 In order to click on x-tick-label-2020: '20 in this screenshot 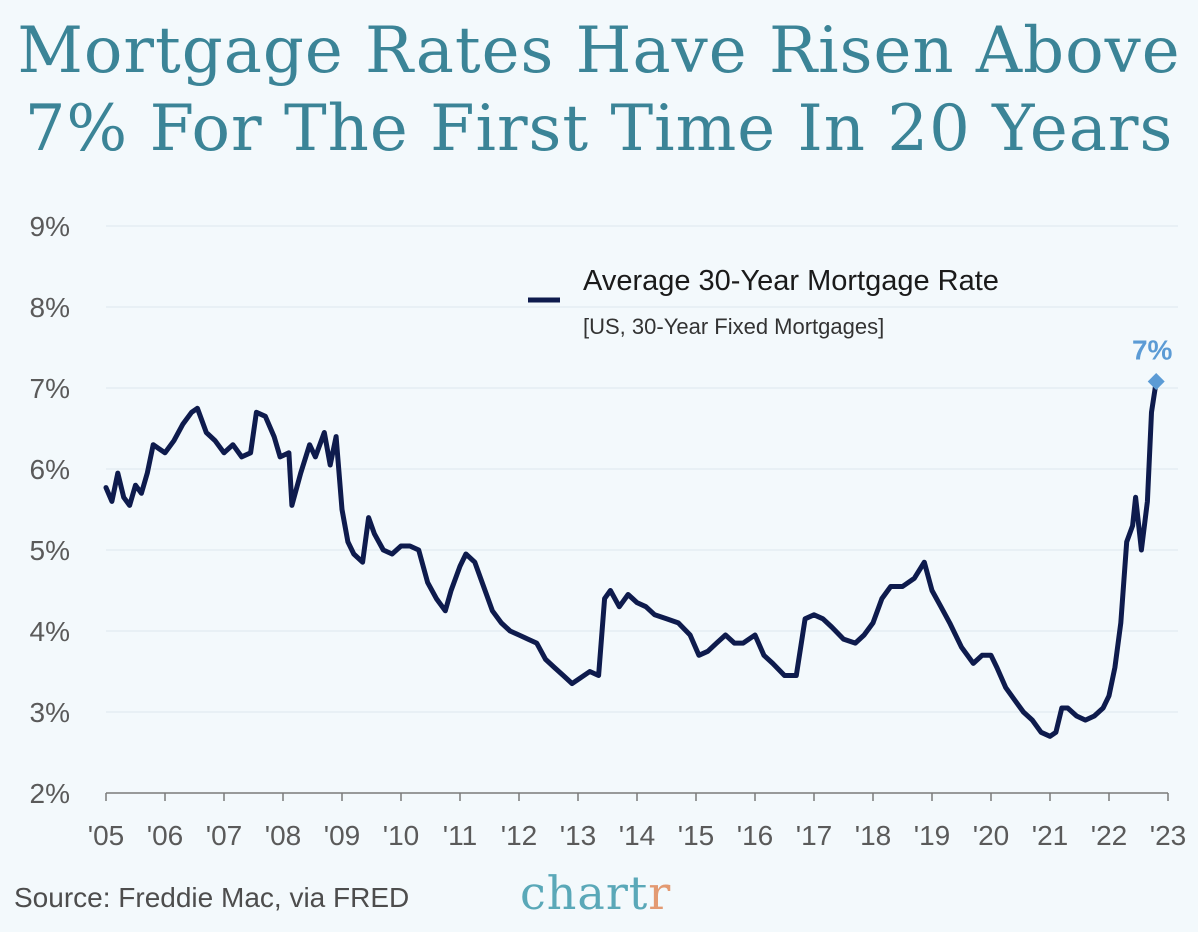, I will do `click(991, 835)`.